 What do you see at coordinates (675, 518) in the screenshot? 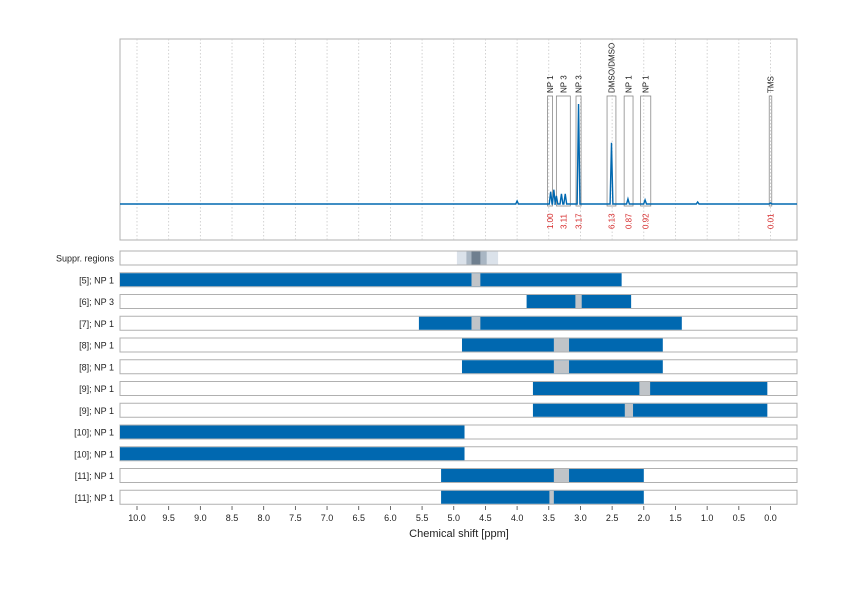
I see `x-tick-label: 1.5` at bounding box center [675, 518].